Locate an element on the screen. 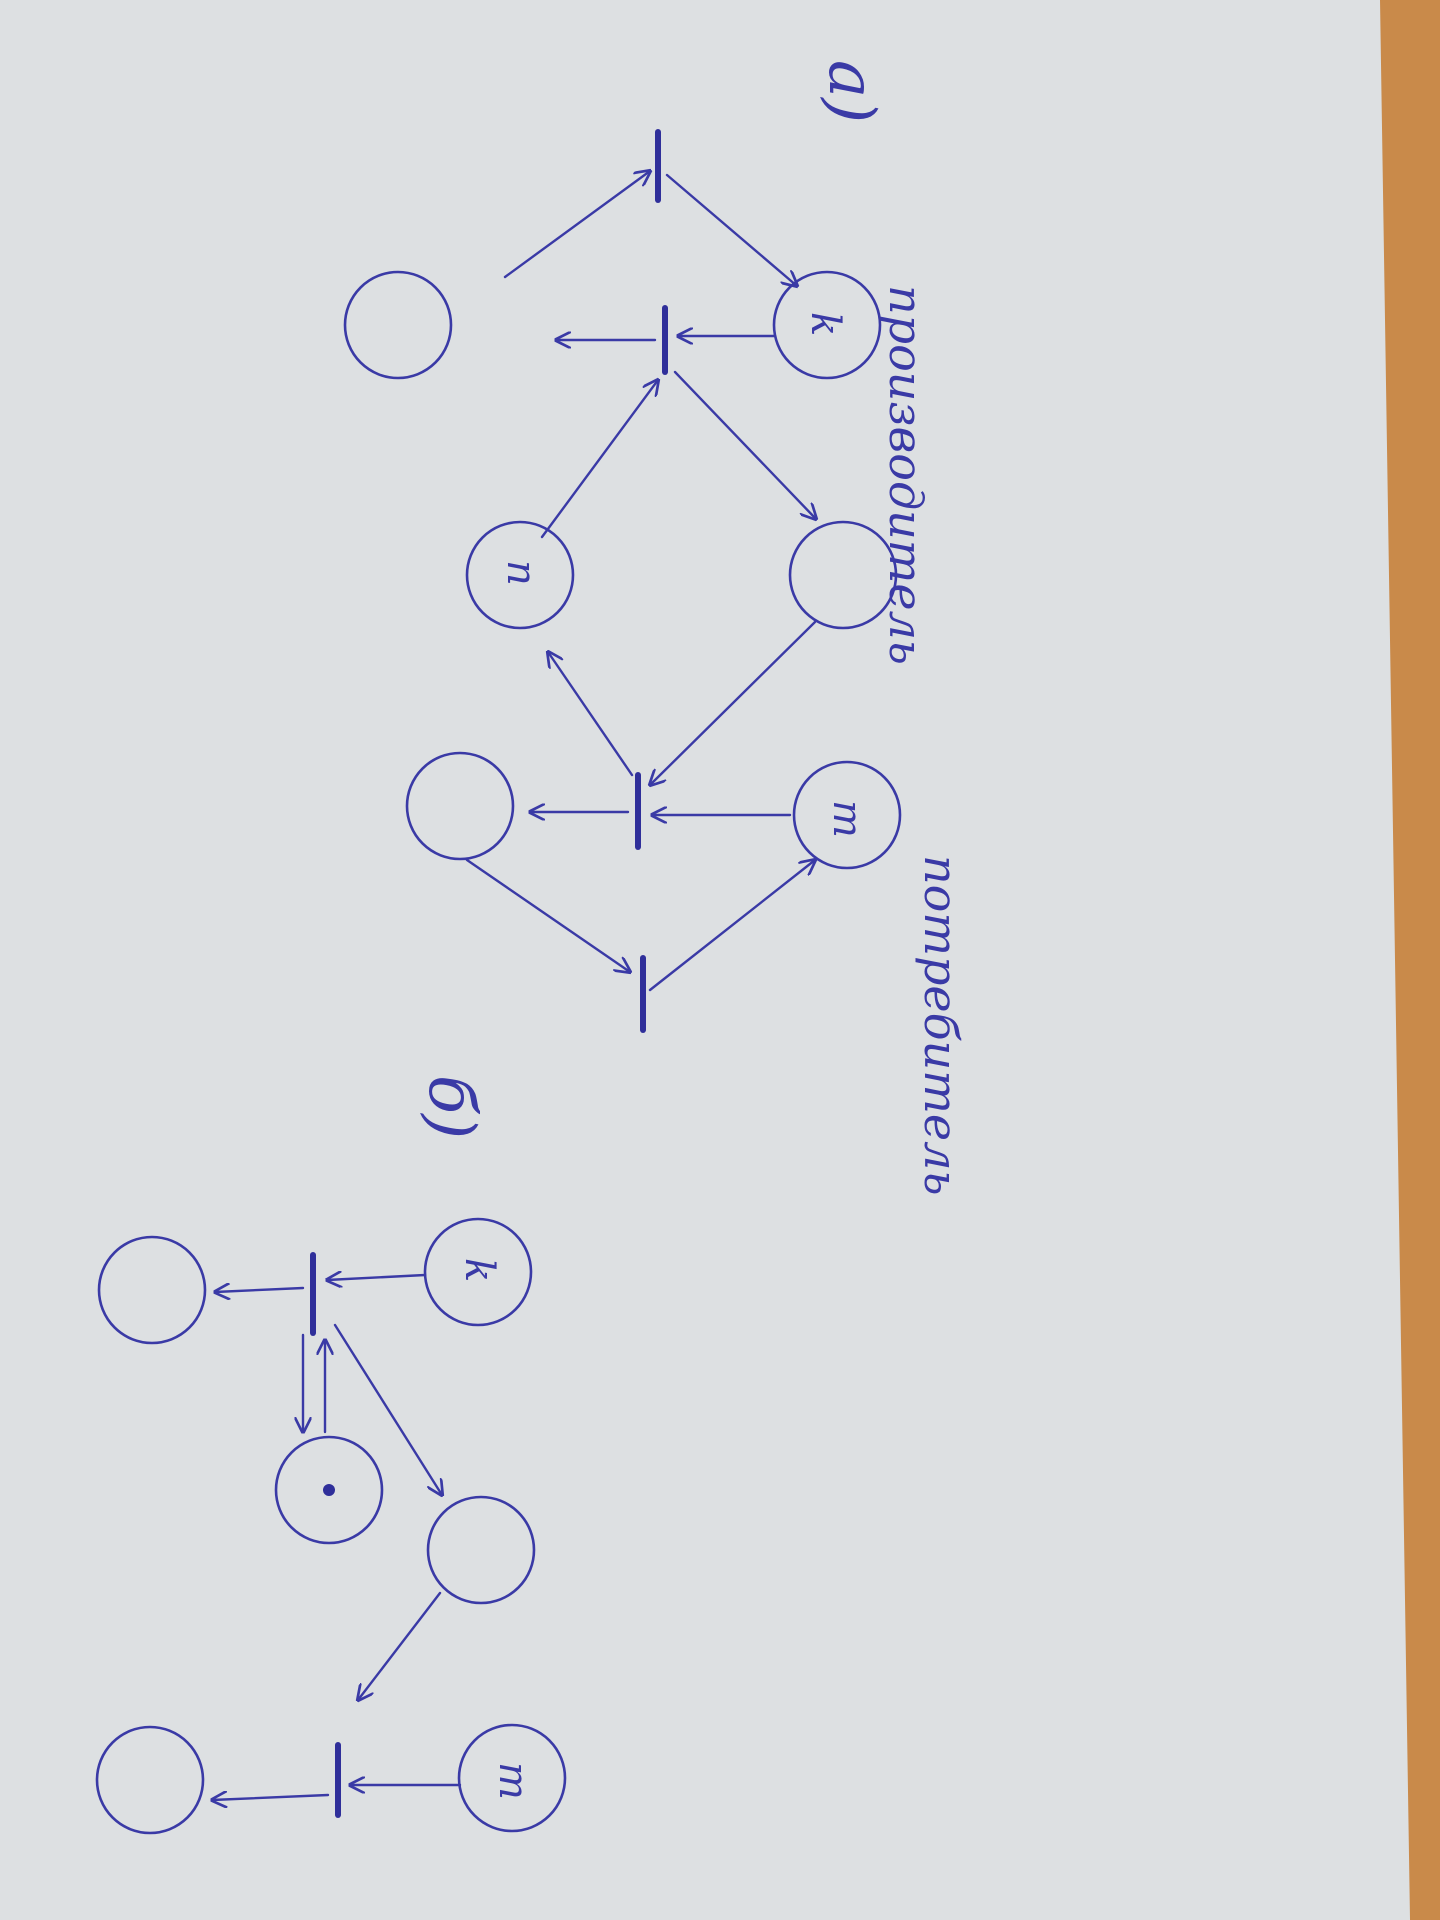 The image size is (1440, 1920). place-m is located at coordinates (847, 815).